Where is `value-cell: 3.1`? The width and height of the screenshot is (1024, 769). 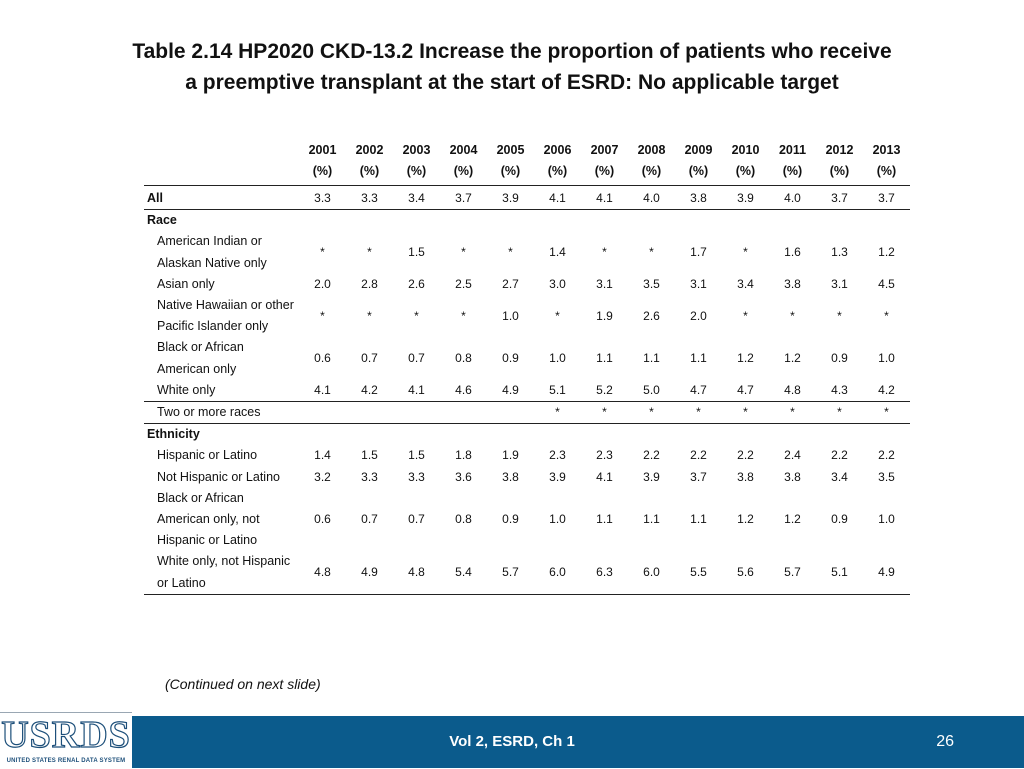 value-cell: 3.1 is located at coordinates (698, 283).